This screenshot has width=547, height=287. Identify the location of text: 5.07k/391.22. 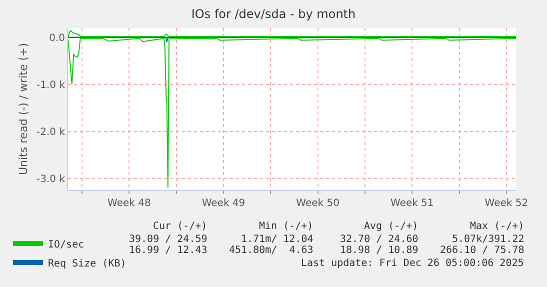
(488, 239).